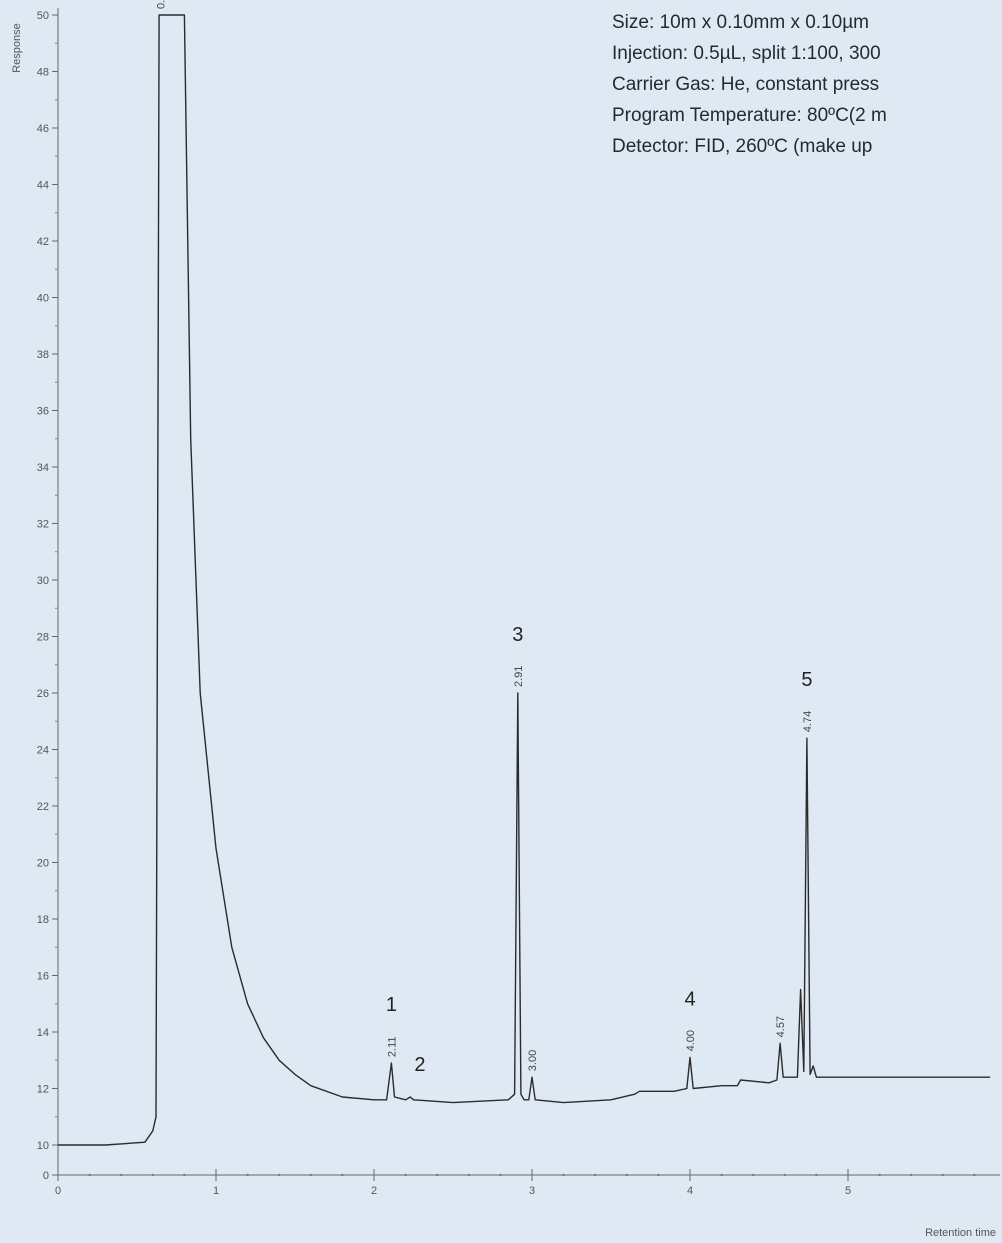 Image resolution: width=1002 pixels, height=1243 pixels. I want to click on y-tick-label: 32, so click(43, 525).